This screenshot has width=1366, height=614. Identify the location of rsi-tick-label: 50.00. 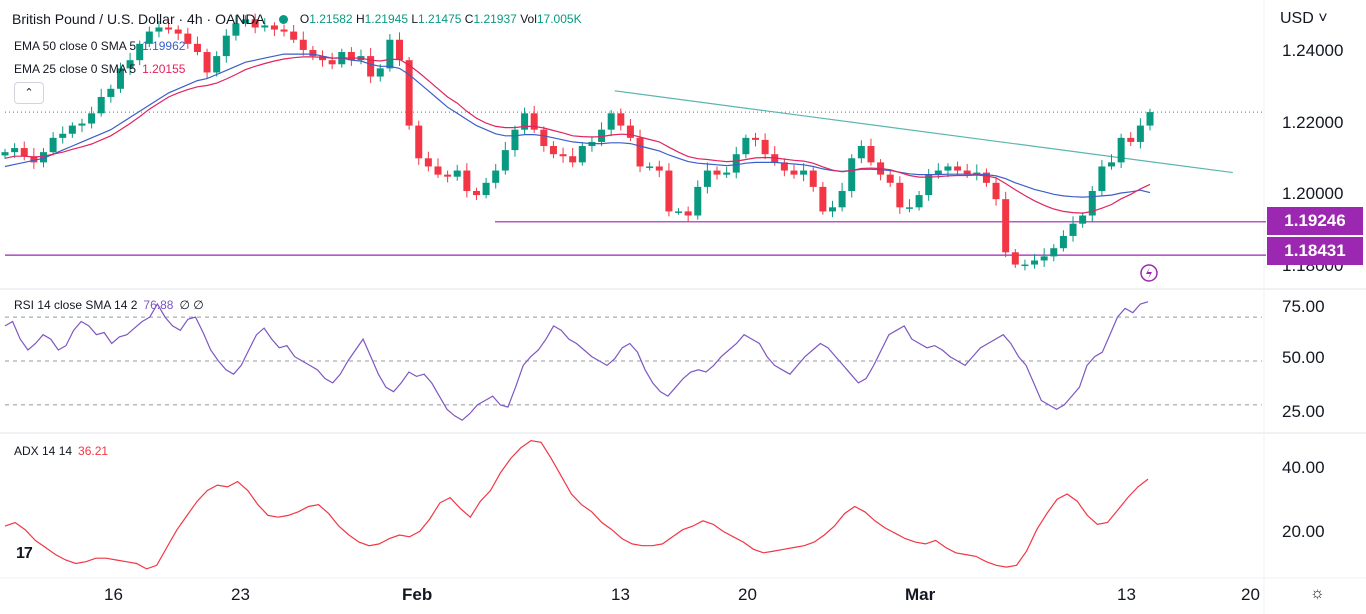
(1303, 357).